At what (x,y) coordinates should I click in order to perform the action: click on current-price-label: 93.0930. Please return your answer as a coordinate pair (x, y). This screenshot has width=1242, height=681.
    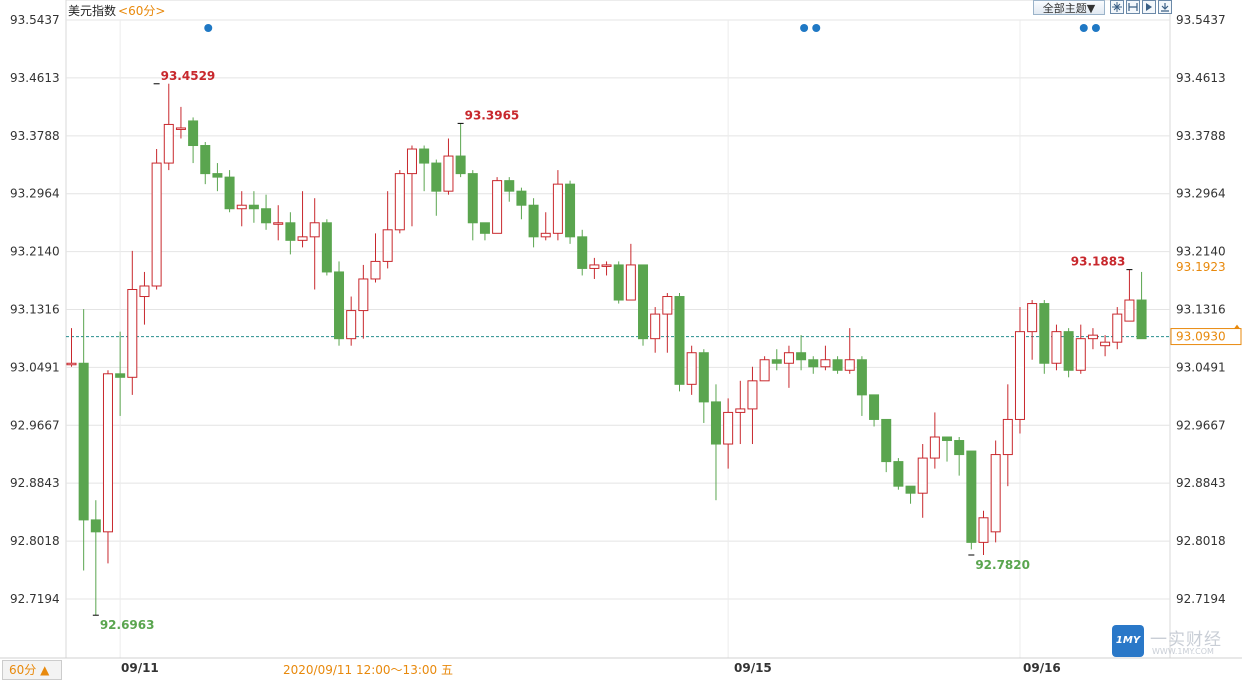
    Looking at the image, I should click on (1201, 337).